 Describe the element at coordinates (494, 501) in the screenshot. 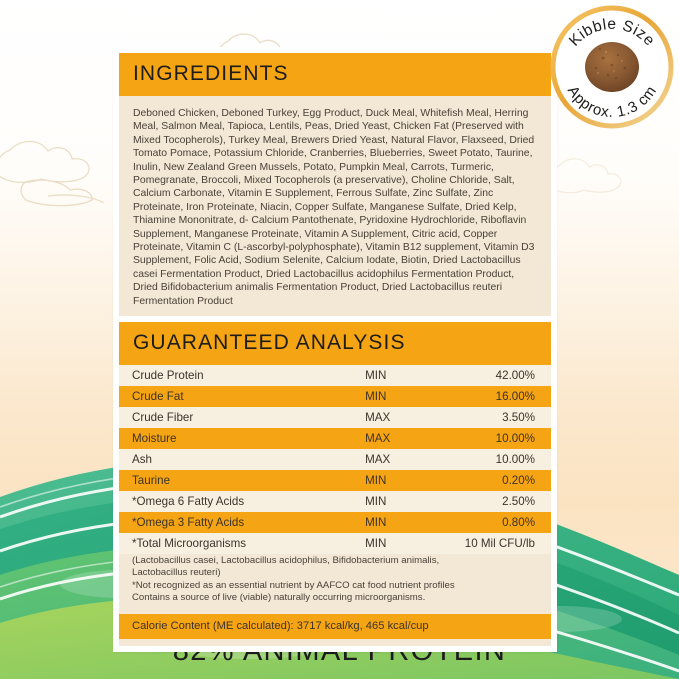

I see `analysis-cell-value: 2.50%` at that location.